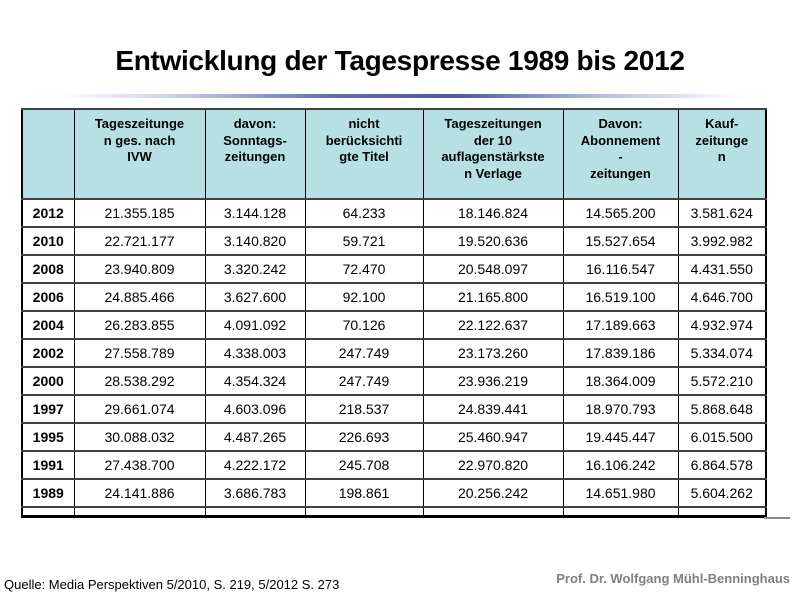  Describe the element at coordinates (364, 409) in the screenshot. I see `value-cell: 218.537` at that location.